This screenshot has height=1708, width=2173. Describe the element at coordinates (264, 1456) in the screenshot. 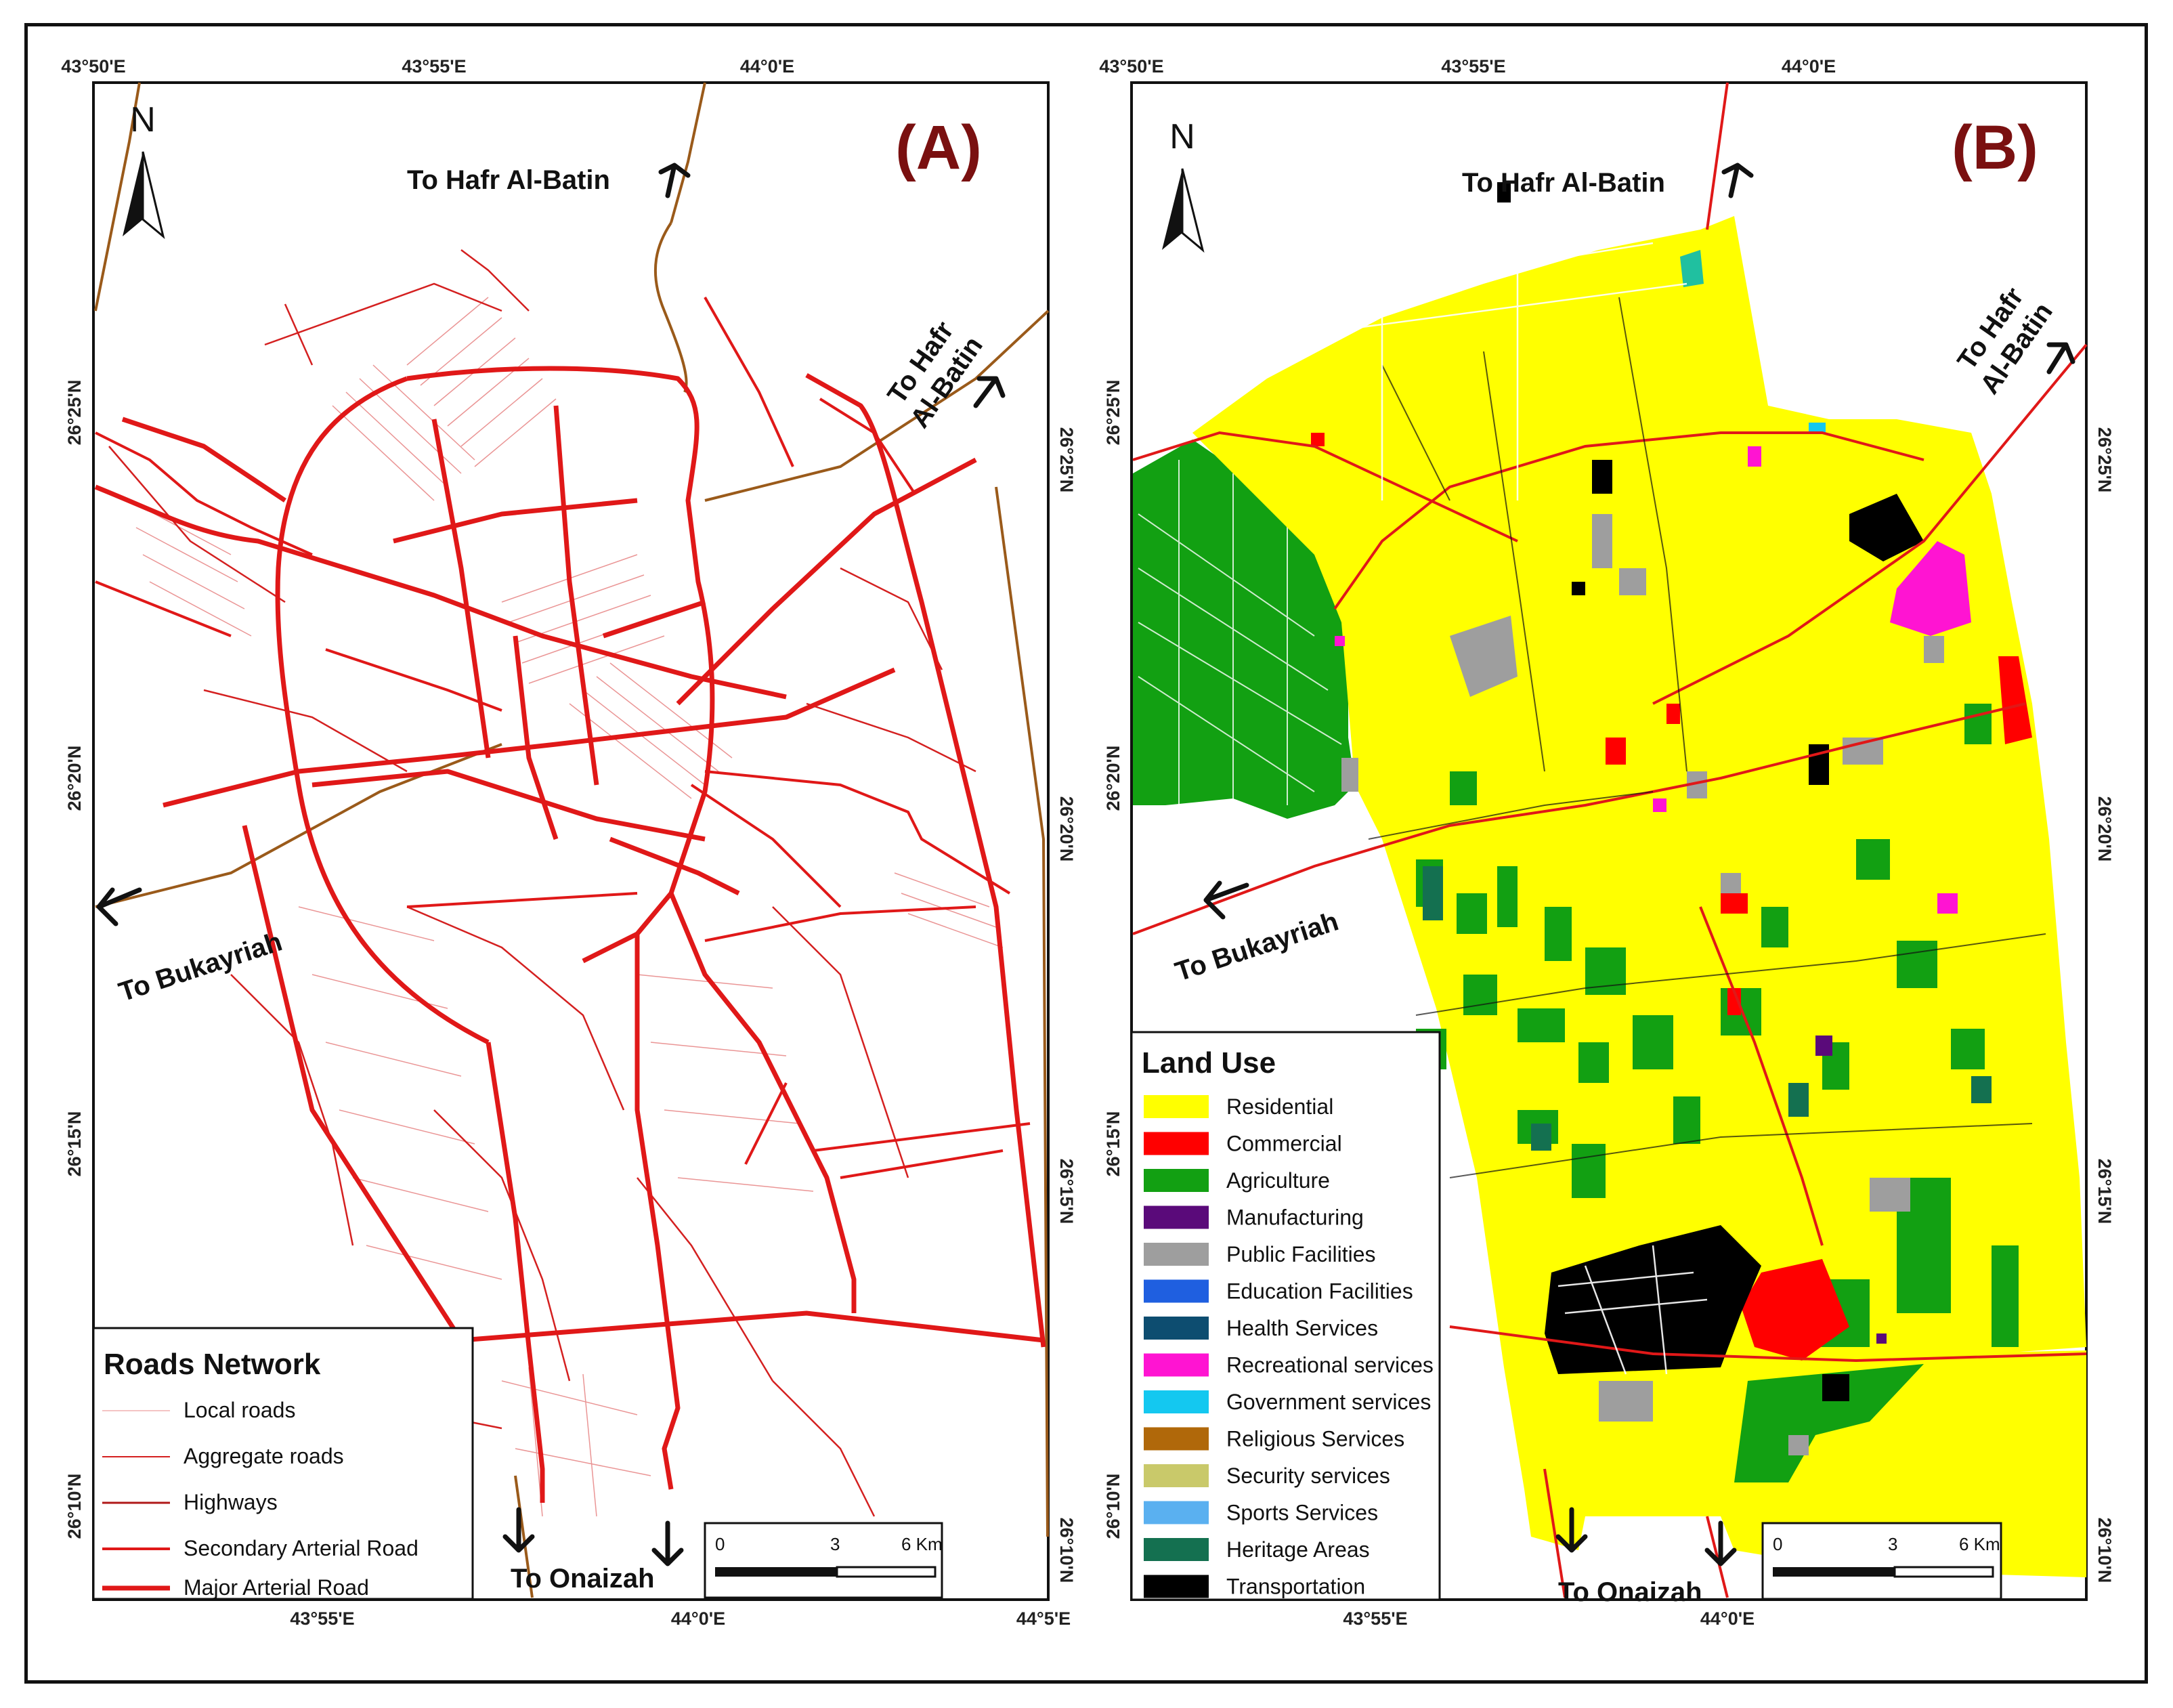

I see `legend-item-aggregate-roads: Aggregate roads` at that location.